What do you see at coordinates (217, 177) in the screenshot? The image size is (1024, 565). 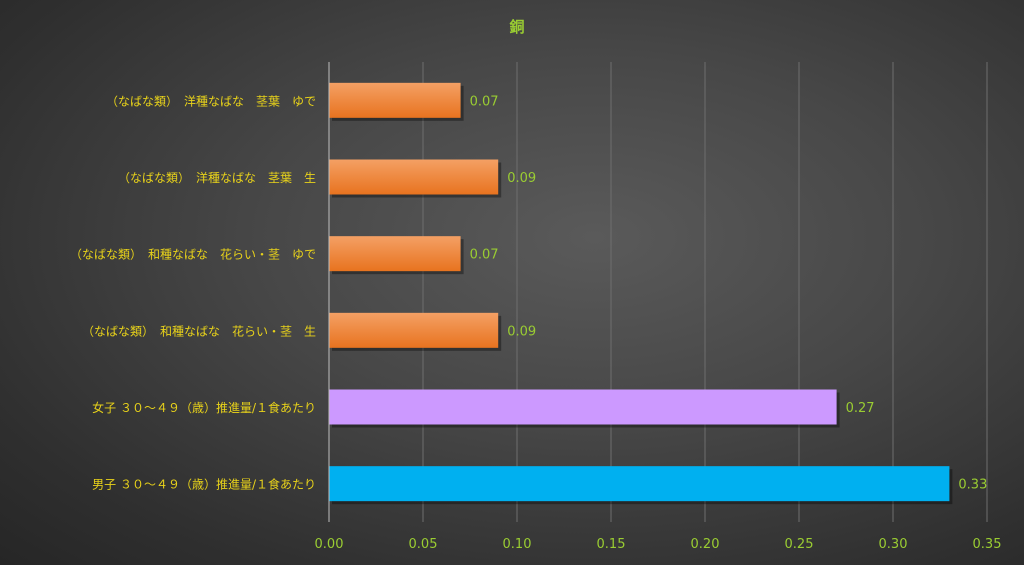 I see `category-label: （なばな類） 洋種なばな 茎葉 生` at bounding box center [217, 177].